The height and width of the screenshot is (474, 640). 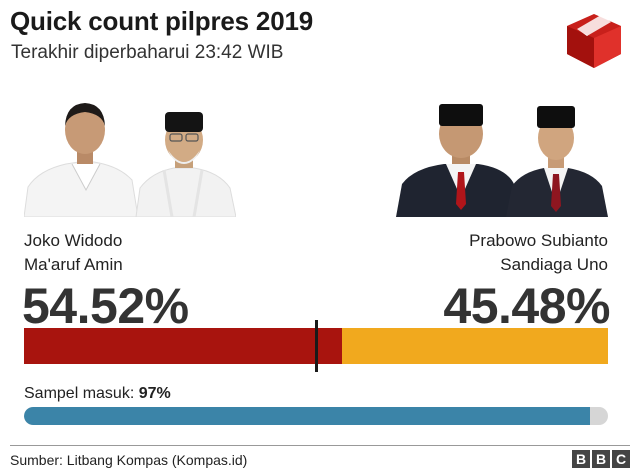 I want to click on majority-line, so click(x=316, y=346).